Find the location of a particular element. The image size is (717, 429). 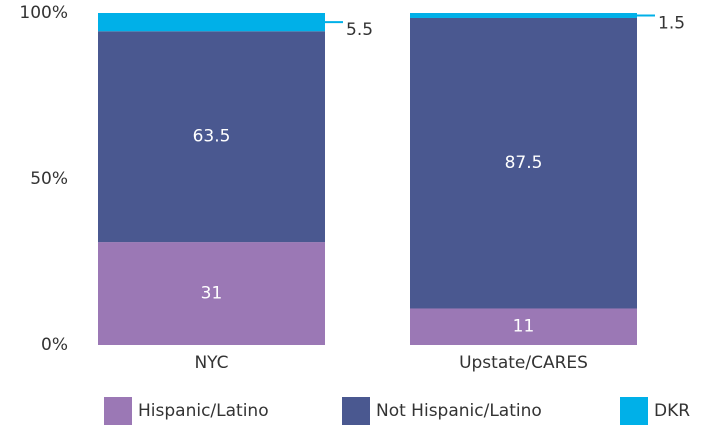

y-tick-label: 50% is located at coordinates (49, 179).